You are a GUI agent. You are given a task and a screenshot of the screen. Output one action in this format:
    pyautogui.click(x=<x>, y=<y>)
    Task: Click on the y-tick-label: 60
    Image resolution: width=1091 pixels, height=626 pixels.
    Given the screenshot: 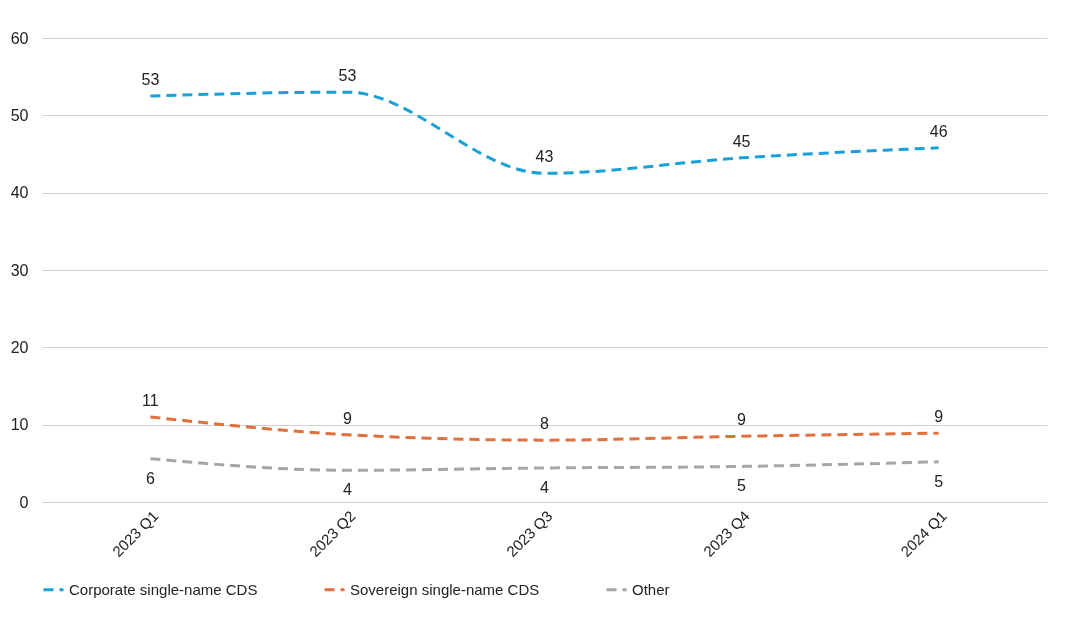 What is the action you would take?
    pyautogui.click(x=19, y=38)
    